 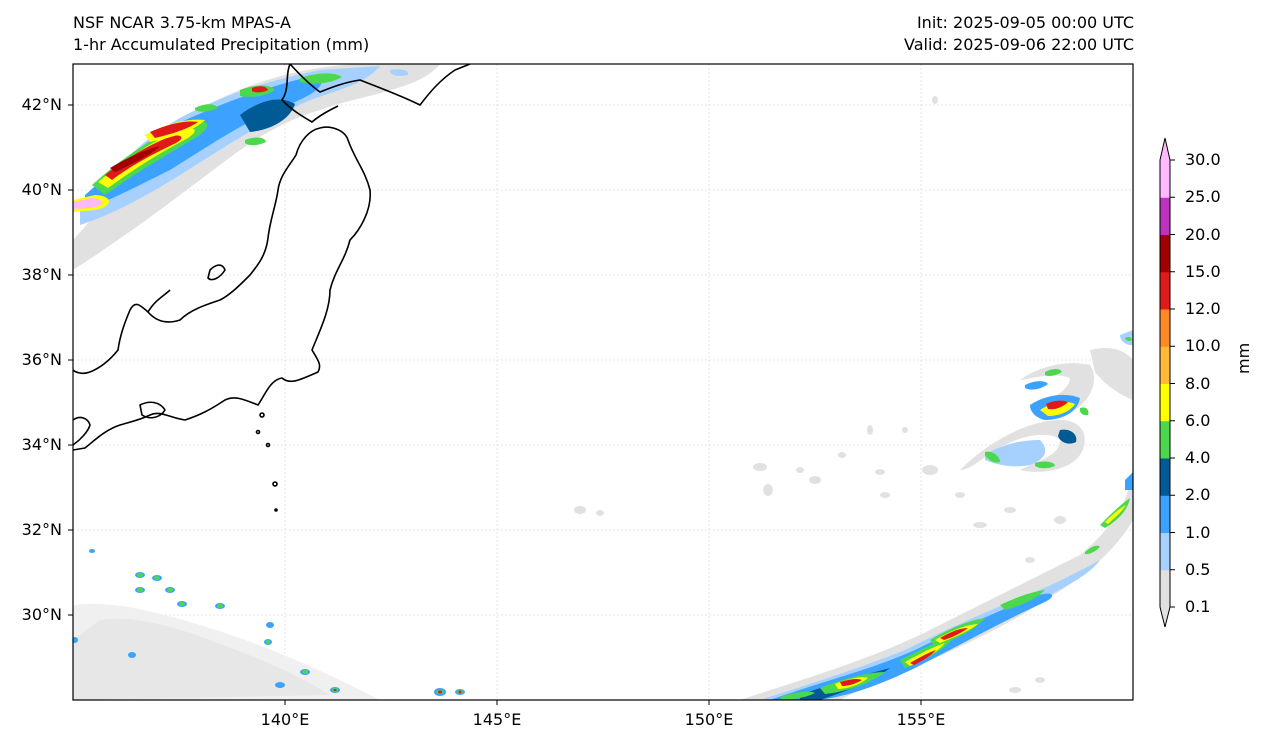 I want to click on colorbar, so click(x=1167, y=382).